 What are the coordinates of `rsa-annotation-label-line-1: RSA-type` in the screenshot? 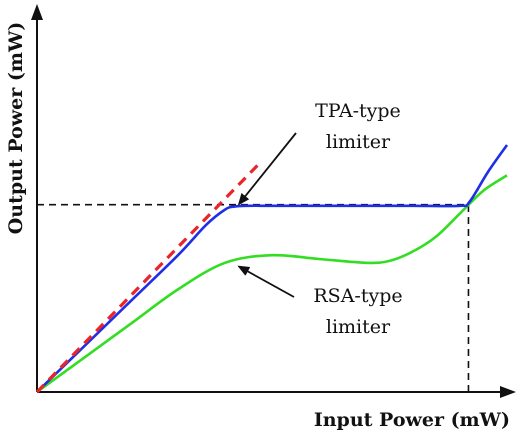 It's located at (357, 296).